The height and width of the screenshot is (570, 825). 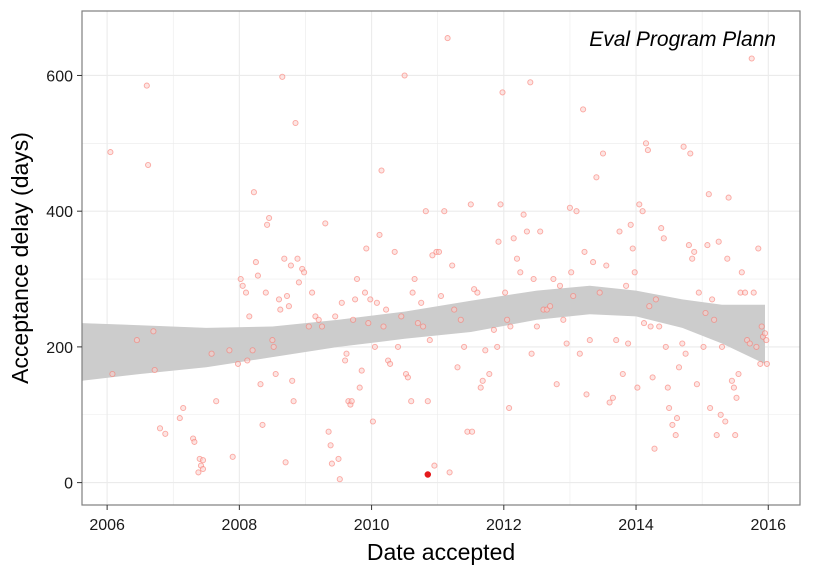 I want to click on x-tick-label: 2014, so click(x=636, y=525).